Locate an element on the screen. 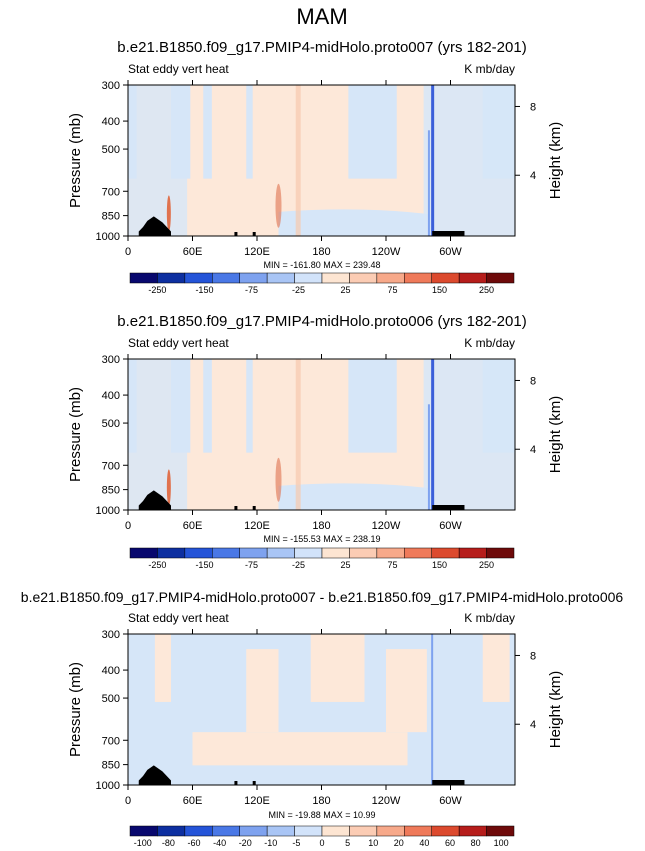  colorbar-label: 5 is located at coordinates (347, 843).